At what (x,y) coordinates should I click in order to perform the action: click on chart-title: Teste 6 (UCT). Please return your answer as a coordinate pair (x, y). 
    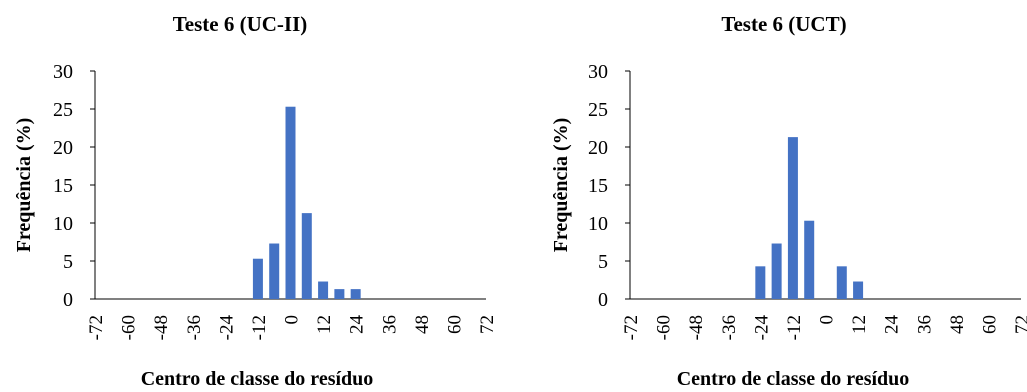
    Looking at the image, I should click on (783, 24).